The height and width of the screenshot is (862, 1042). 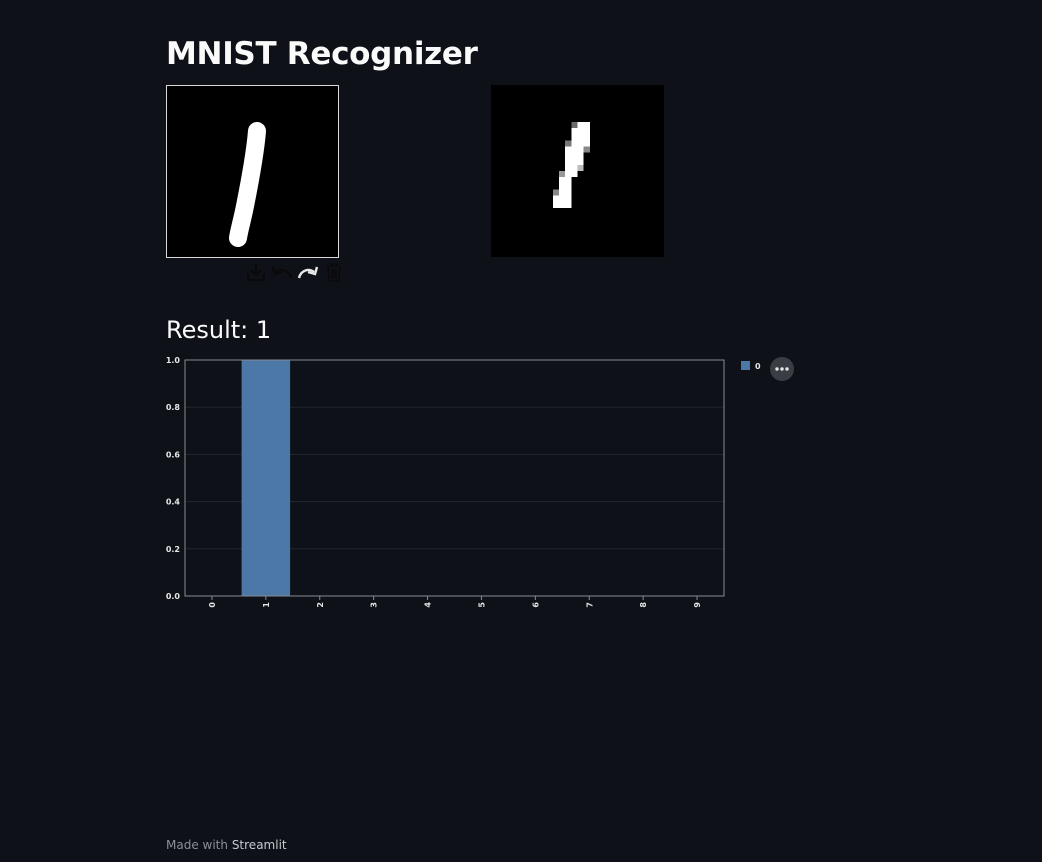 I want to click on legend-swatch, so click(x=745, y=365).